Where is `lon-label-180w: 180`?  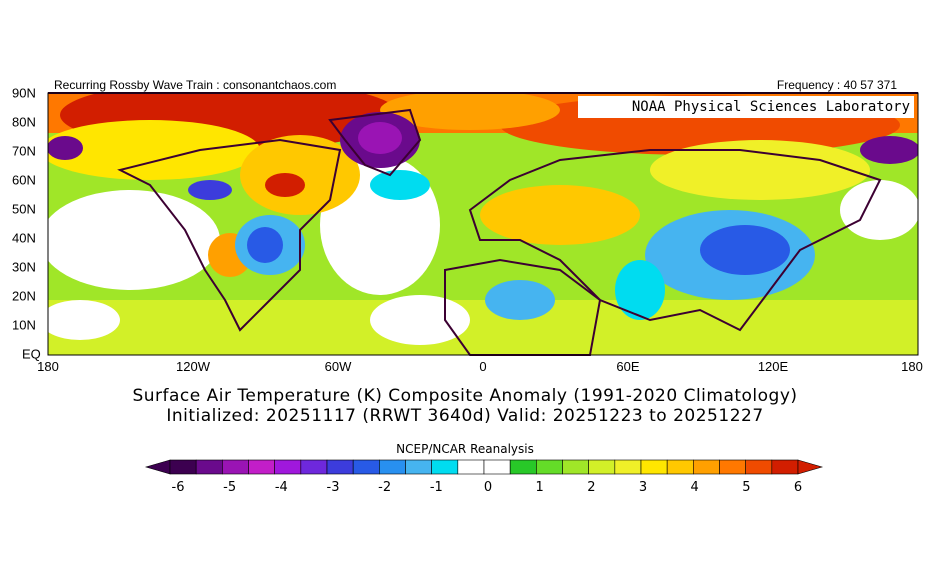
lon-label-180w: 180 is located at coordinates (48, 366).